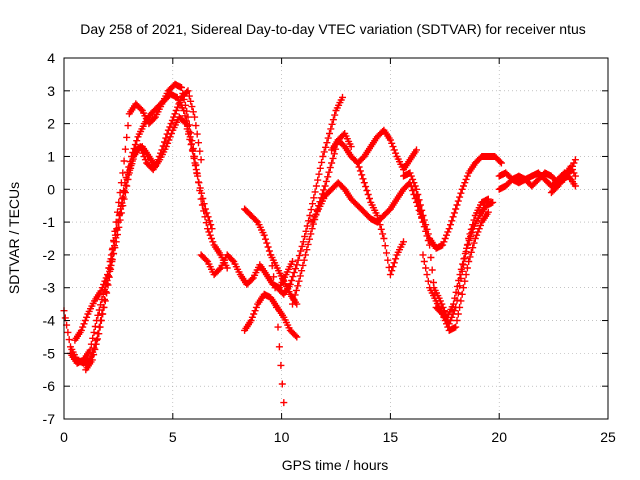  I want to click on x-axis-label: GPS time / hours, so click(335, 465).